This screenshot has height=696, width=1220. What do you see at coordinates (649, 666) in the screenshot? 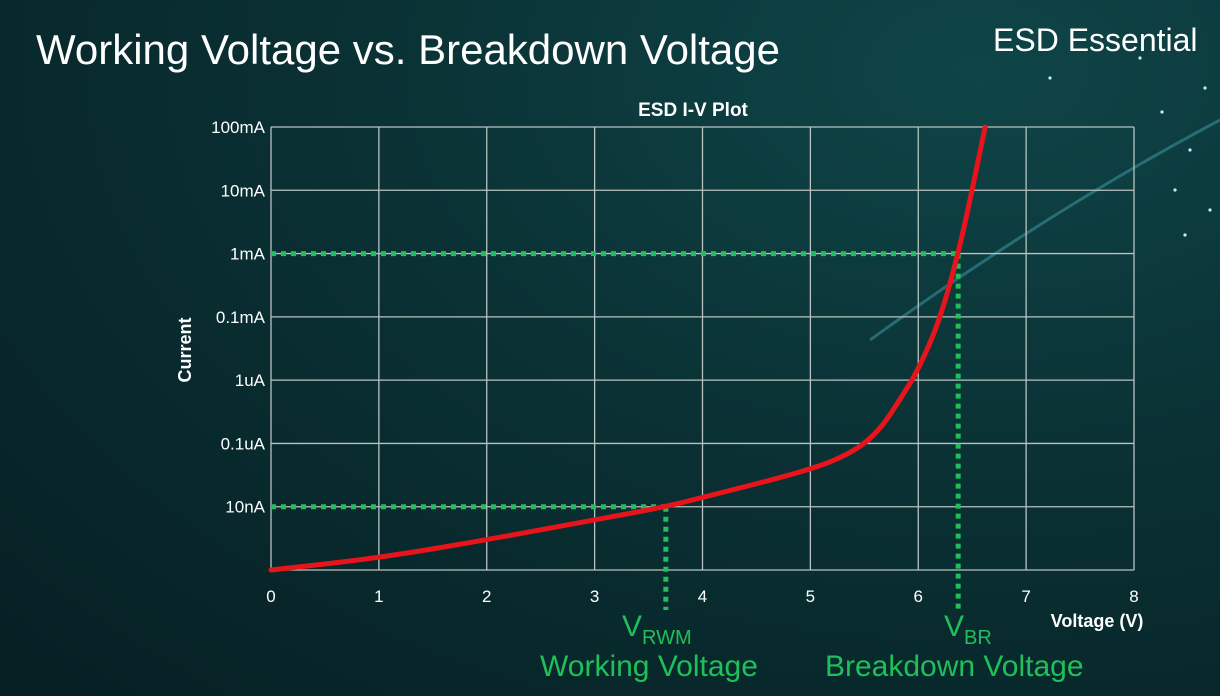
I see `vrwm-label: Working Voltage` at bounding box center [649, 666].